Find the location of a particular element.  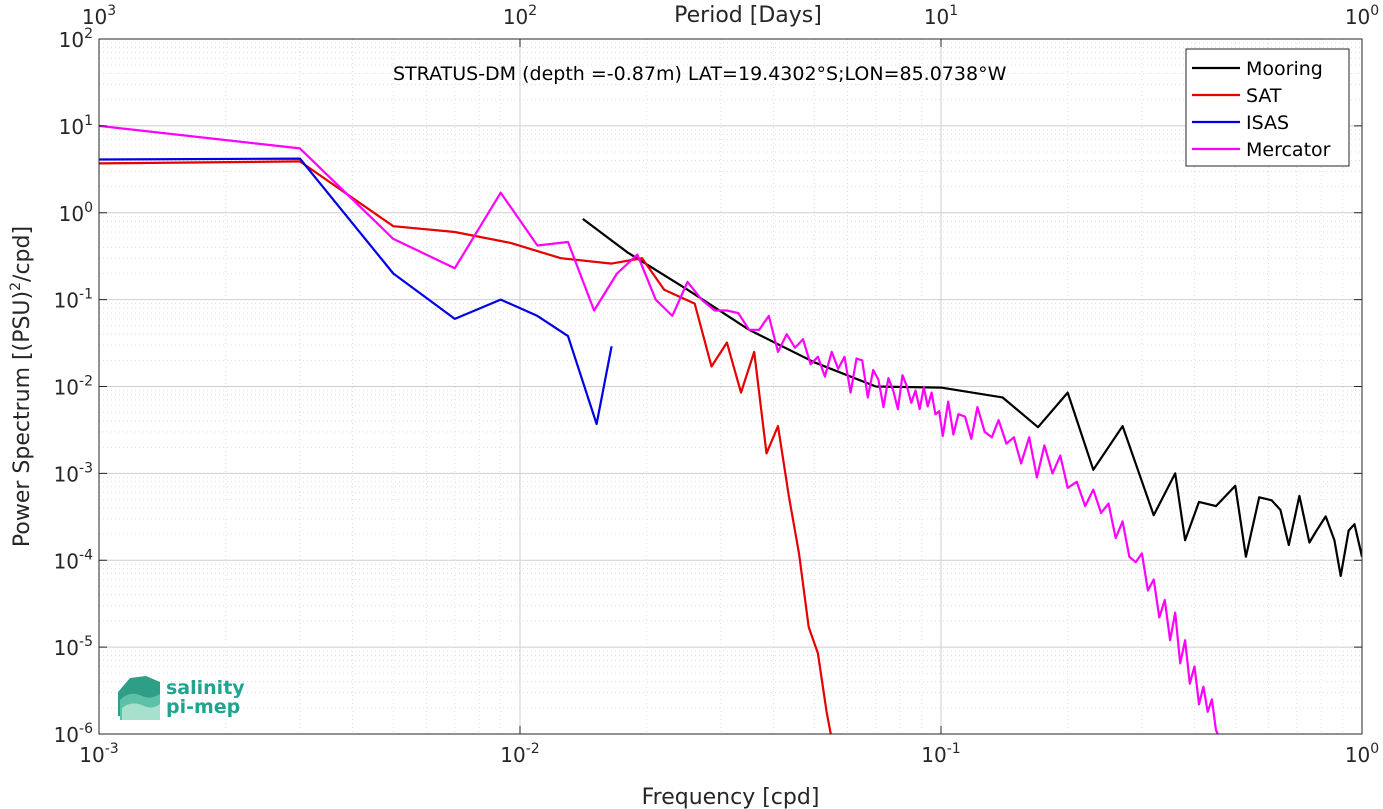

y-axis-label-main: Power Spectrum [(PSU) is located at coordinates (22, 419).